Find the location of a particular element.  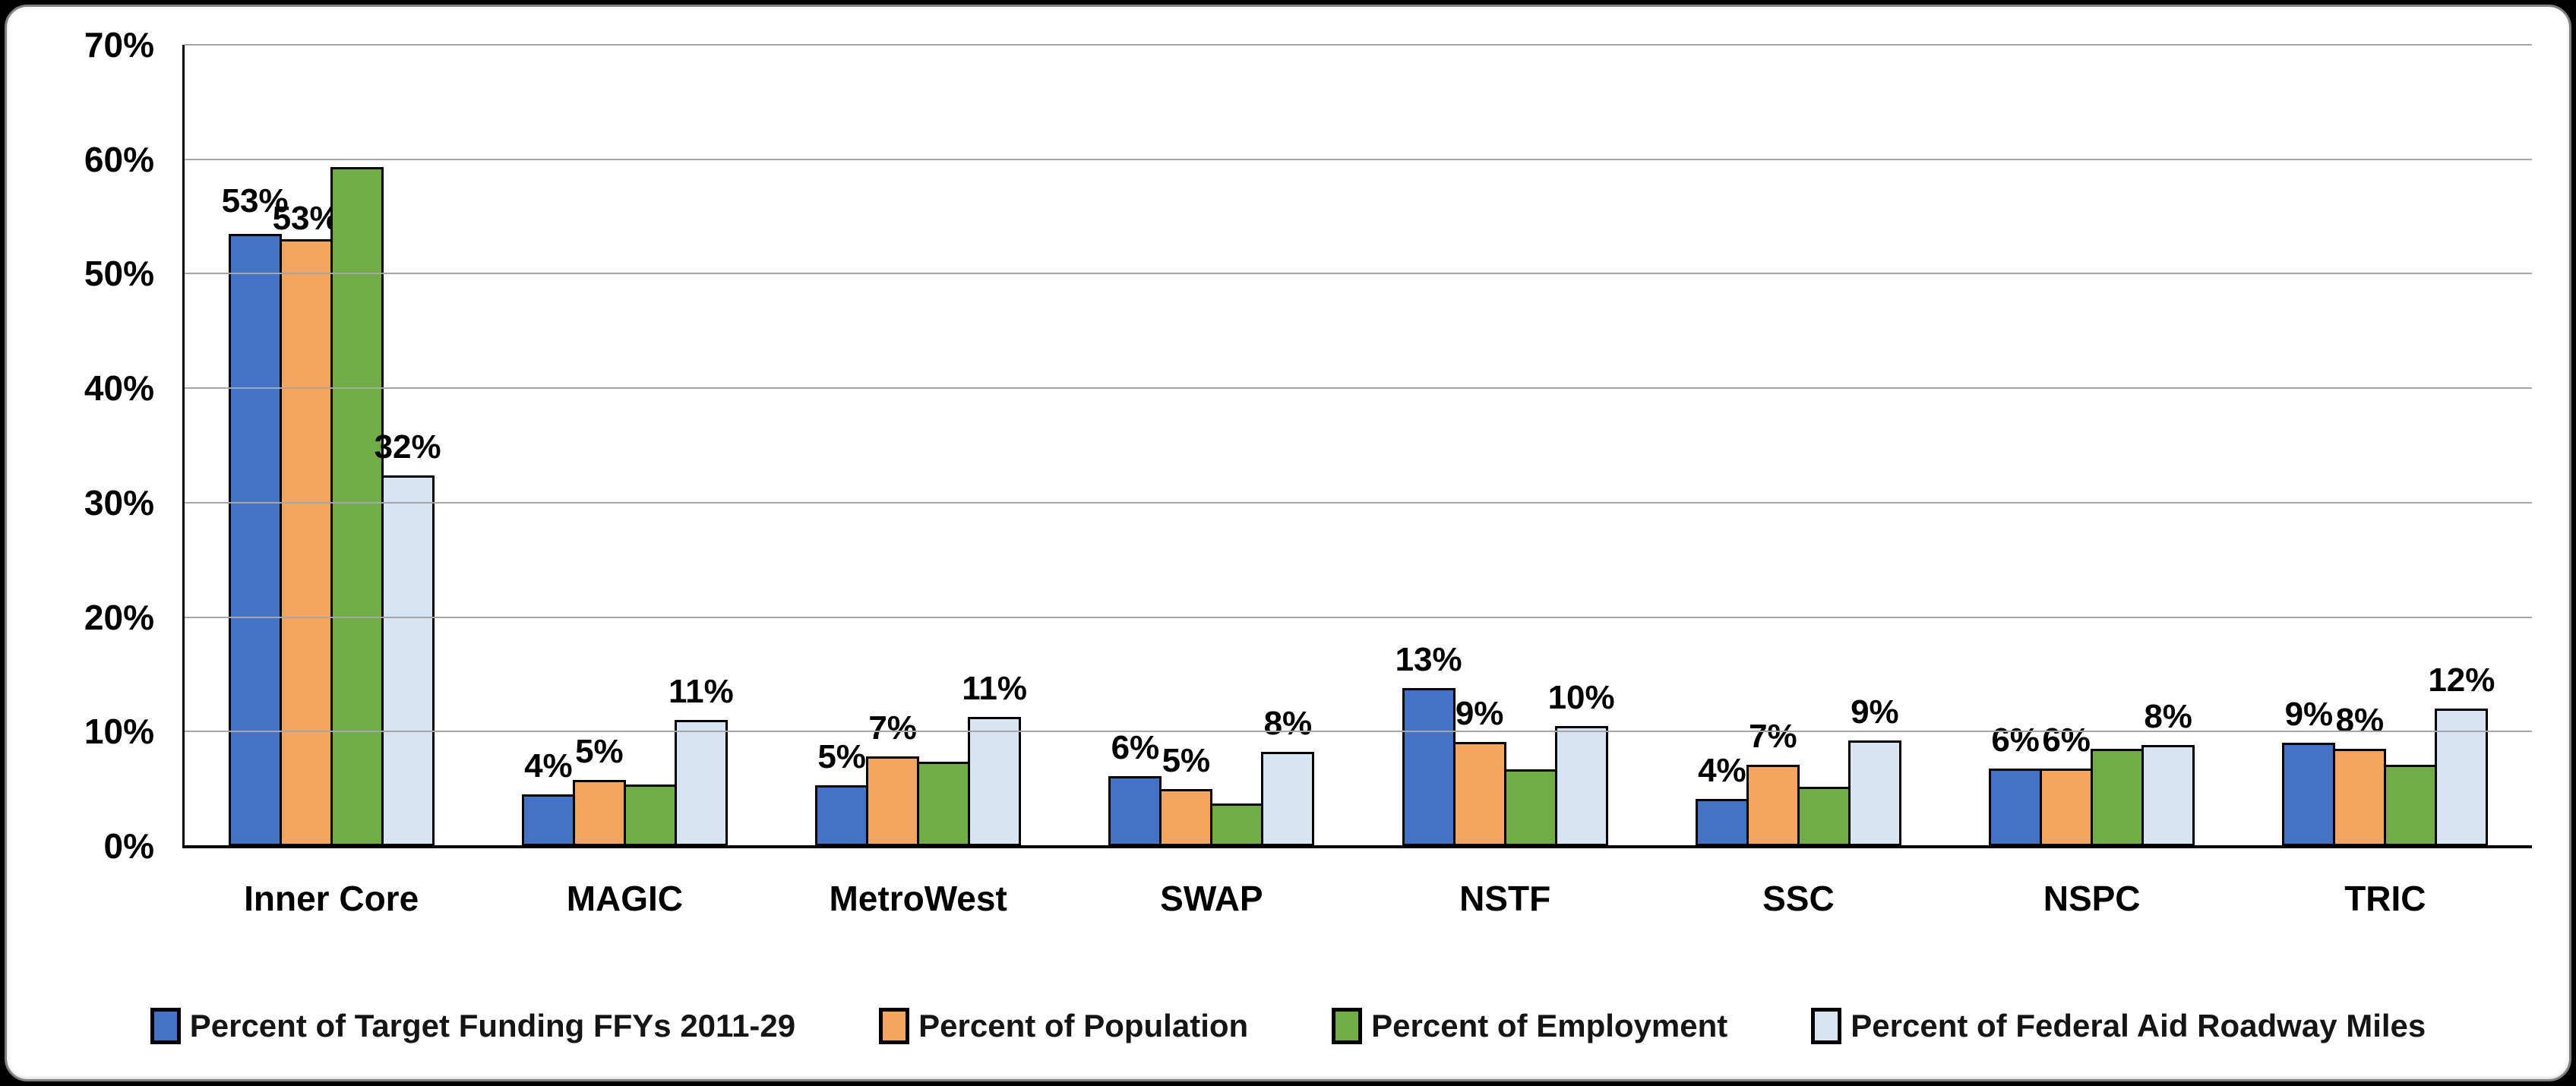

gridline-20% is located at coordinates (1358, 617).